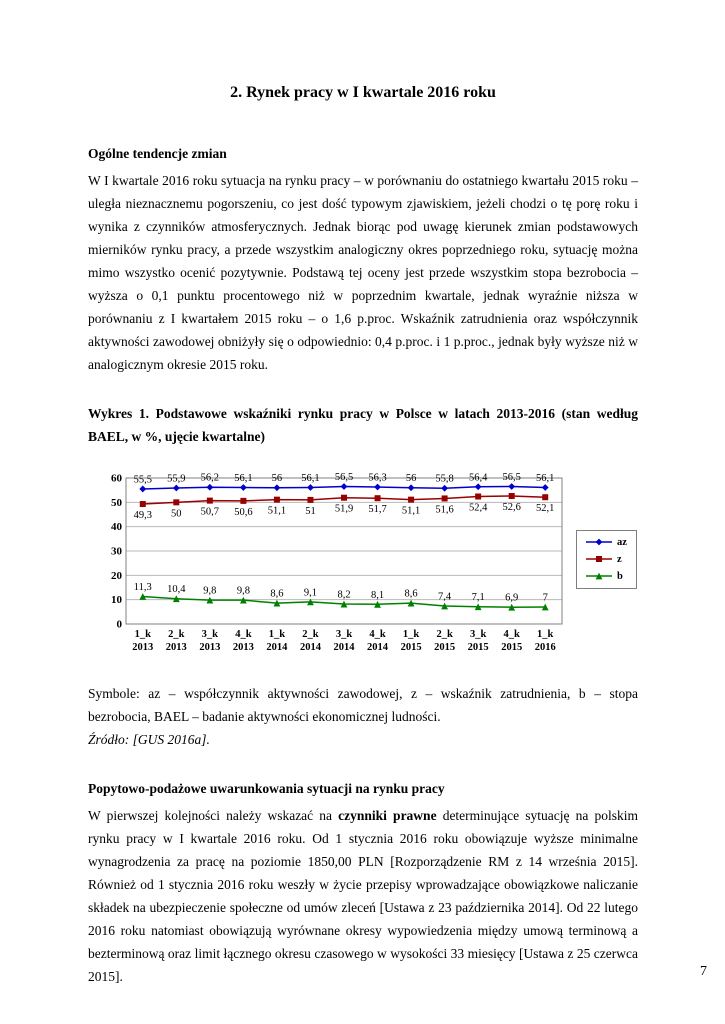  Describe the element at coordinates (117, 576) in the screenshot. I see `svg-text: 20` at that location.